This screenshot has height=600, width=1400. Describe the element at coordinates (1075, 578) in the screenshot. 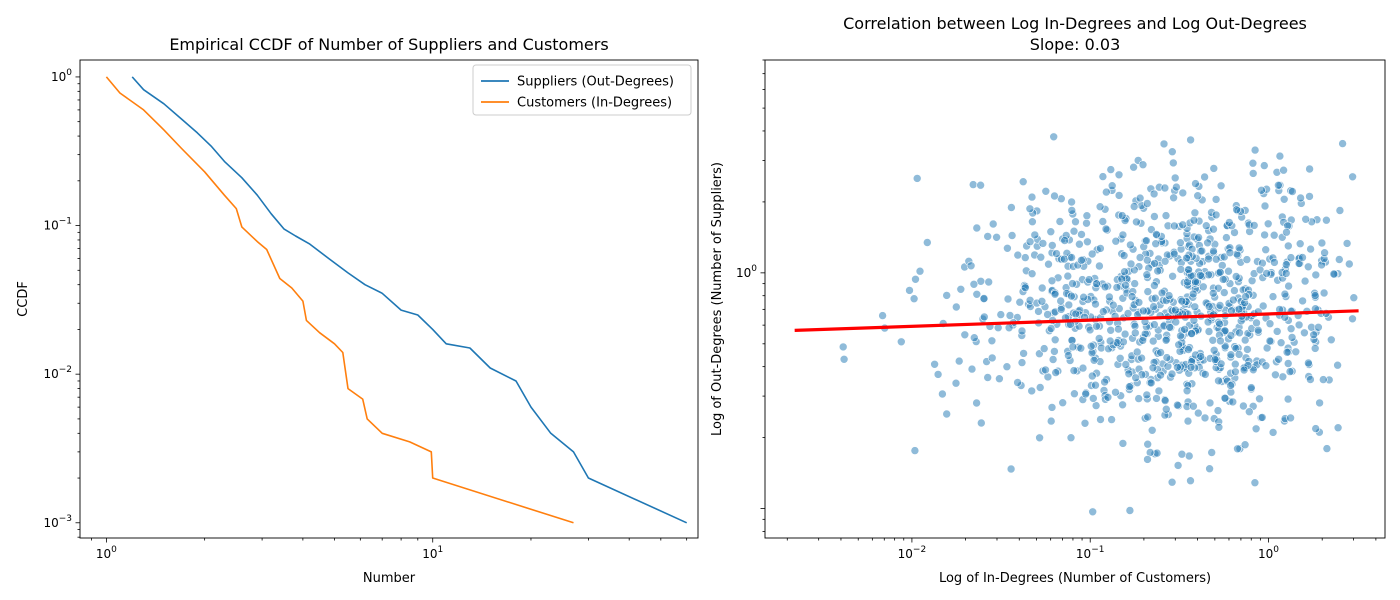

I see `correlation-x-axis-label: Log of In-Degrees (Number of Customers)` at that location.